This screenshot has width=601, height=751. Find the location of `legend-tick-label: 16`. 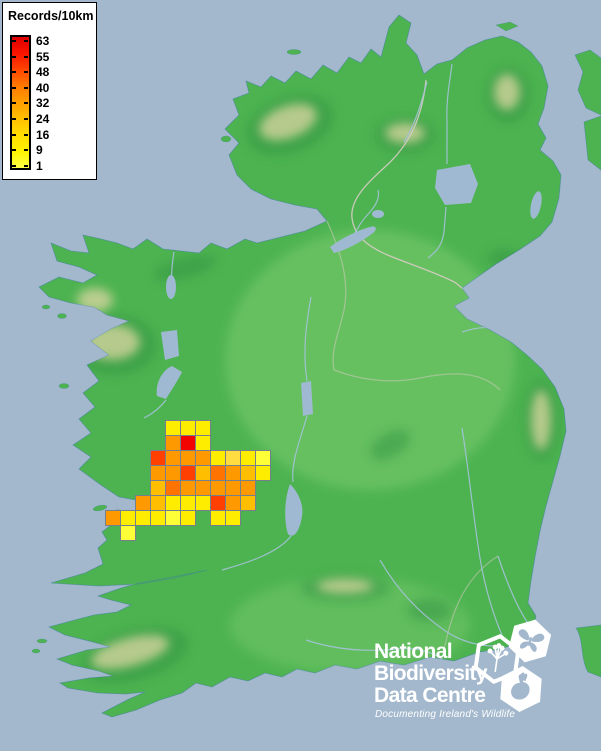

legend-tick-label: 16 is located at coordinates (43, 134).